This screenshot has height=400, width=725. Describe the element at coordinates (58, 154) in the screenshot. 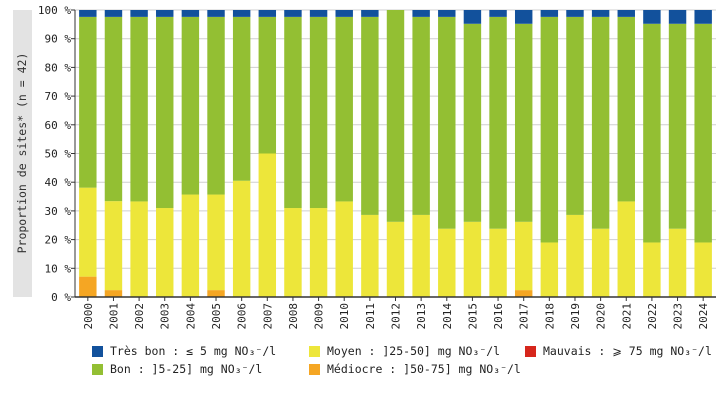

I see `y-tick-label: 50 %` at that location.